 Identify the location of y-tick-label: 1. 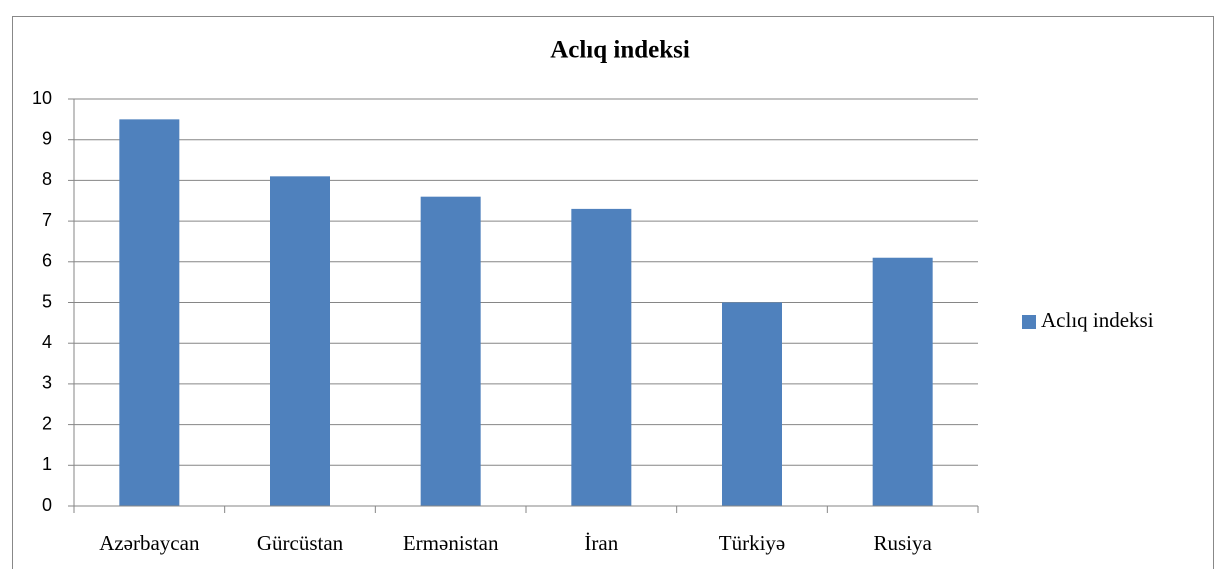
(47, 464).